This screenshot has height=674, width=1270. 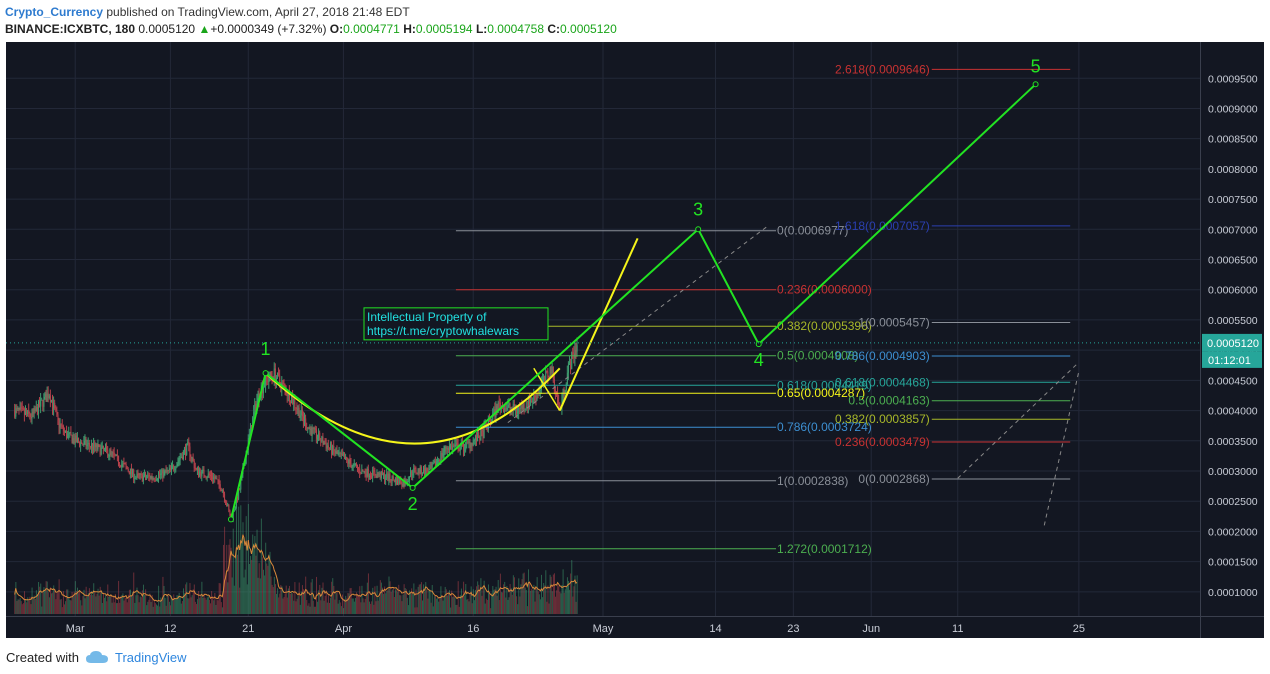 What do you see at coordinates (230, 519) in the screenshot?
I see `wave-point` at bounding box center [230, 519].